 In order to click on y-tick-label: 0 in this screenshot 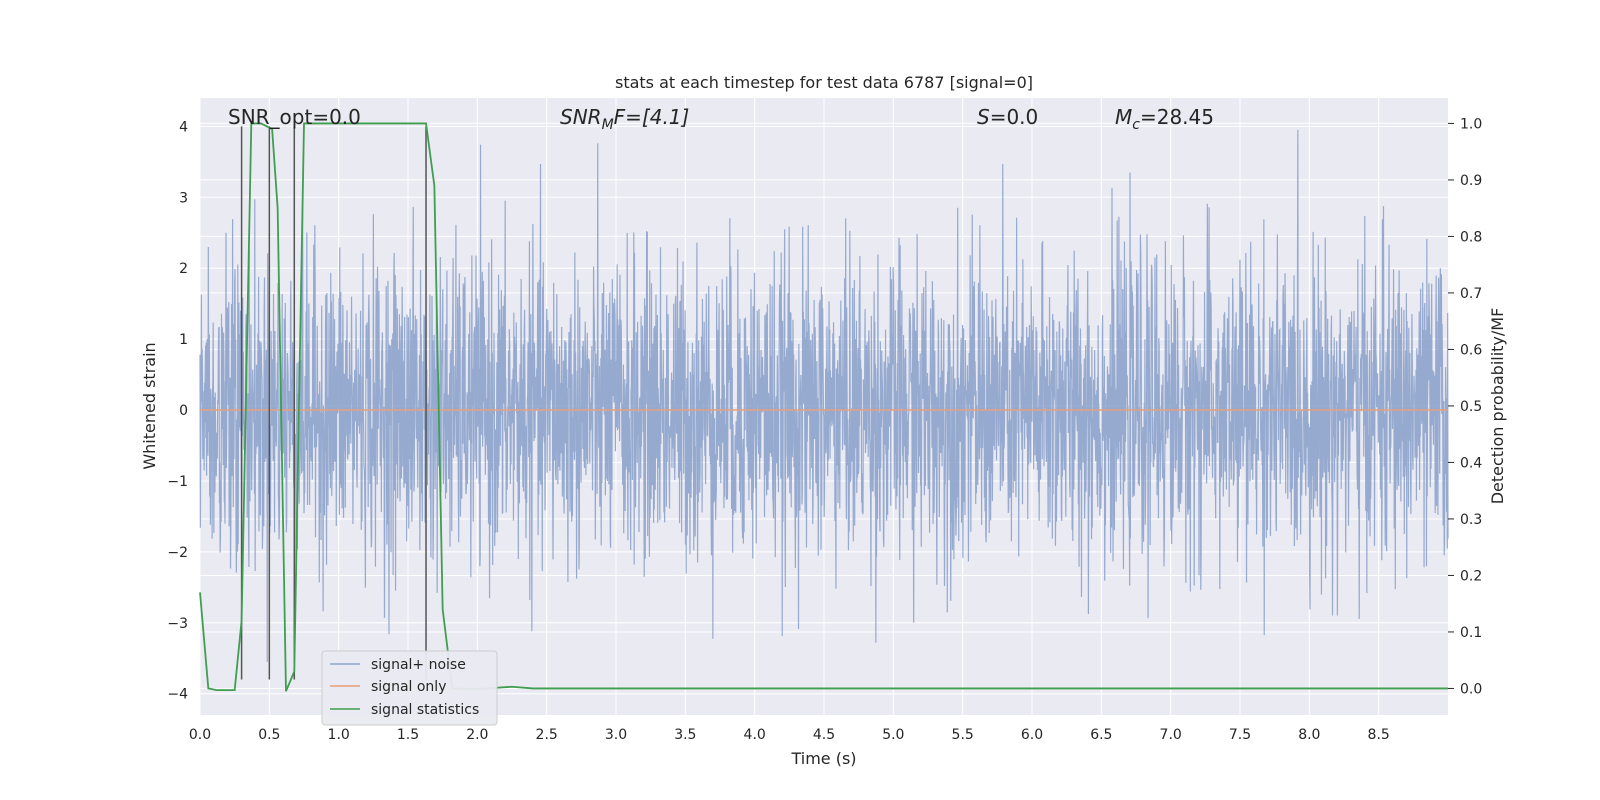, I will do `click(183, 411)`.